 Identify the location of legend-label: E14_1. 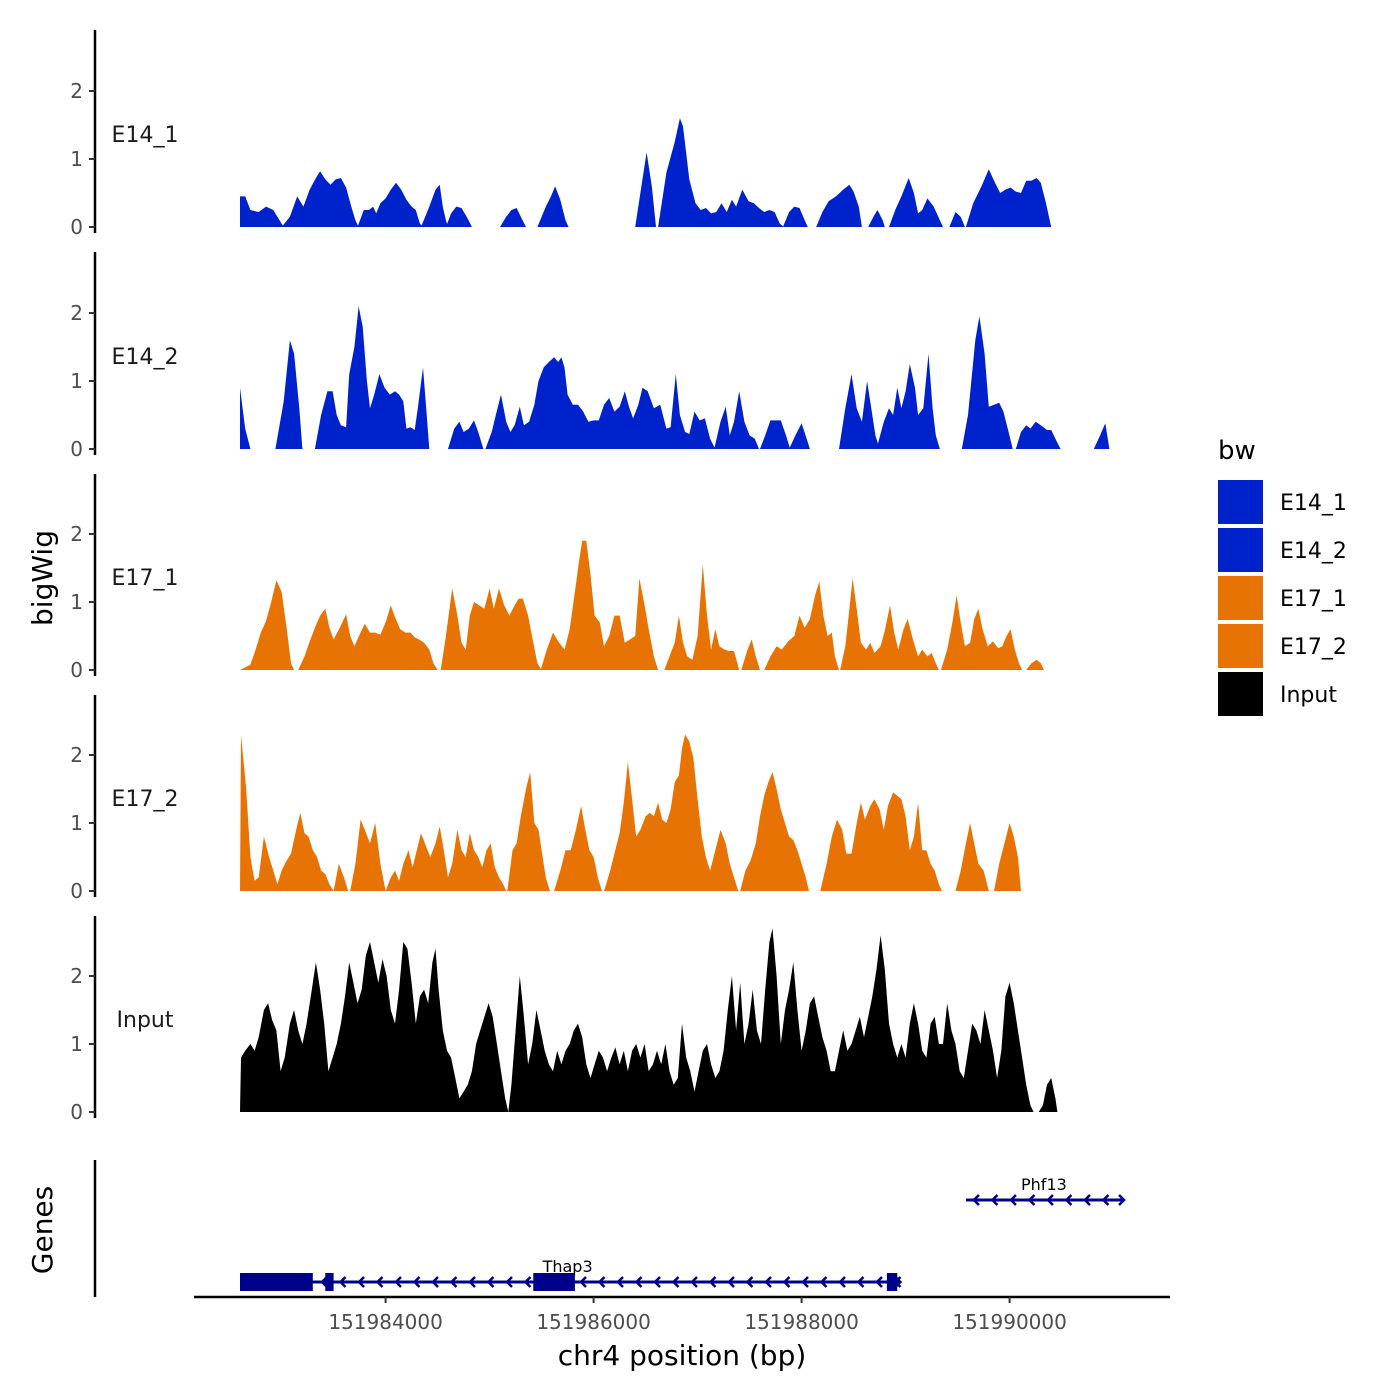
(1313, 503).